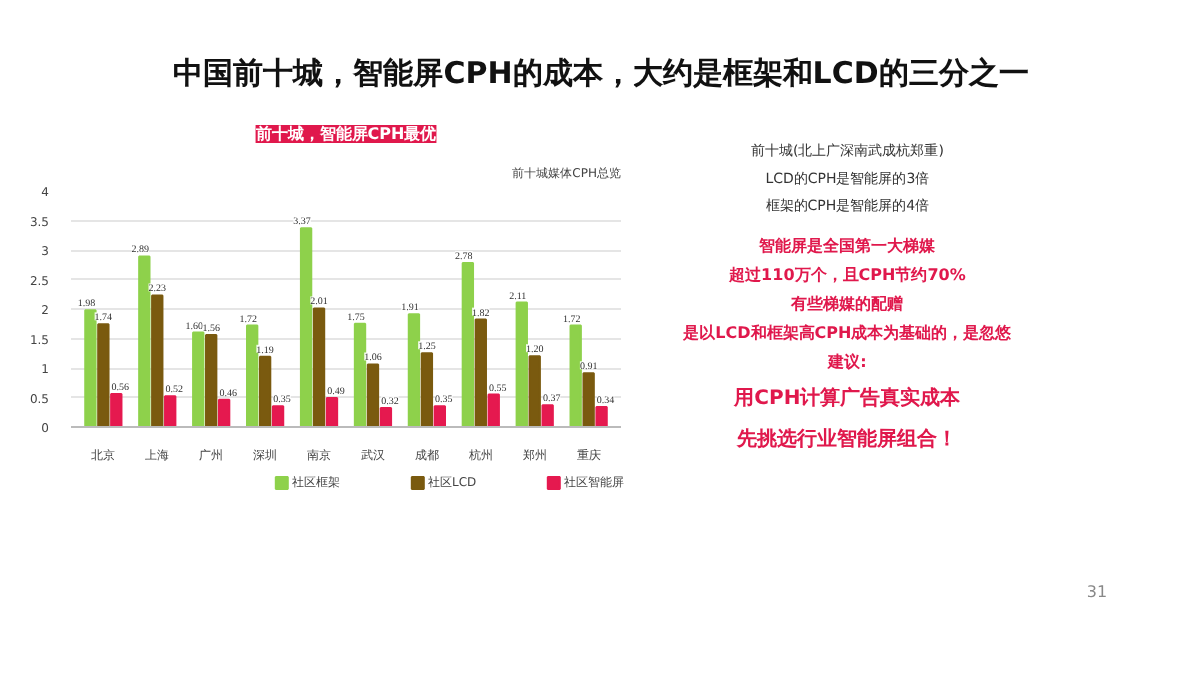 The height and width of the screenshot is (674, 1200). Describe the element at coordinates (847, 397) in the screenshot. I see `text: 用CPH计算广告真实成本` at that location.